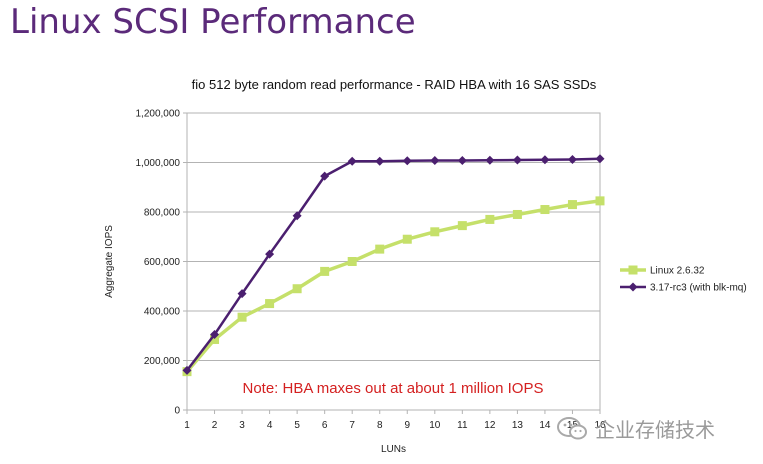 The image size is (763, 464). I want to click on x-tick-label: 4, so click(270, 425).